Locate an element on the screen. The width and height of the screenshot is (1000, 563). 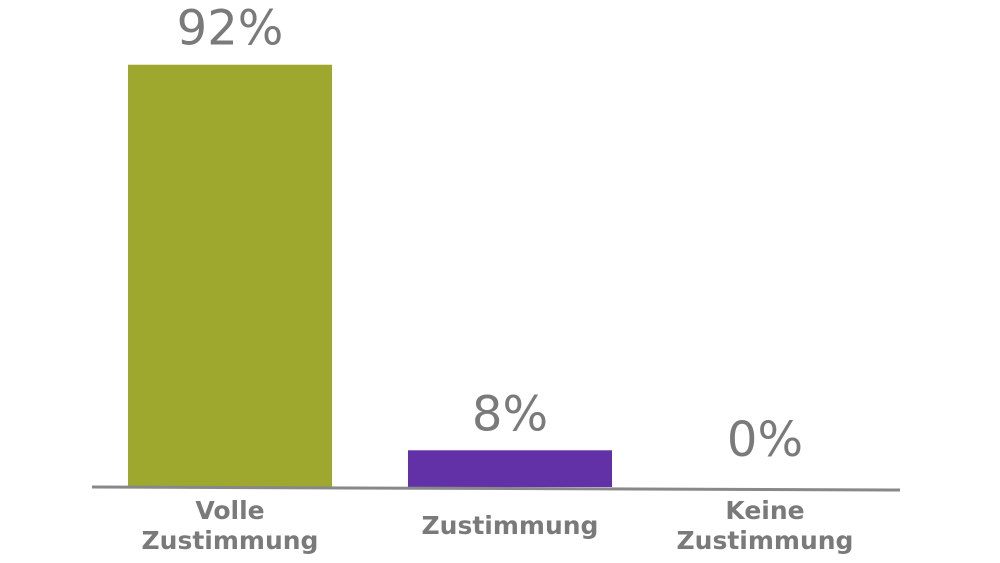
category-label-1: Zustimmung is located at coordinates (510, 525).